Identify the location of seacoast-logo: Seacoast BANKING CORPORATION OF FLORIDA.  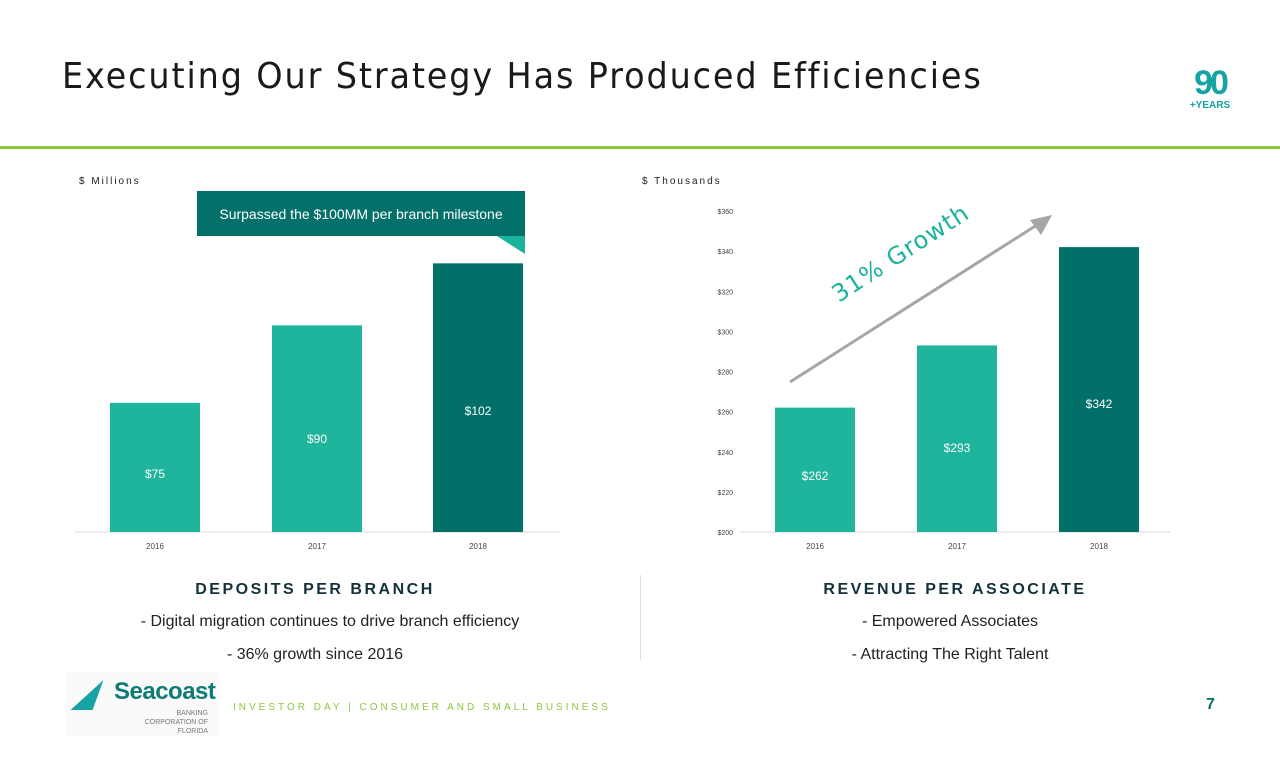
(143, 704).